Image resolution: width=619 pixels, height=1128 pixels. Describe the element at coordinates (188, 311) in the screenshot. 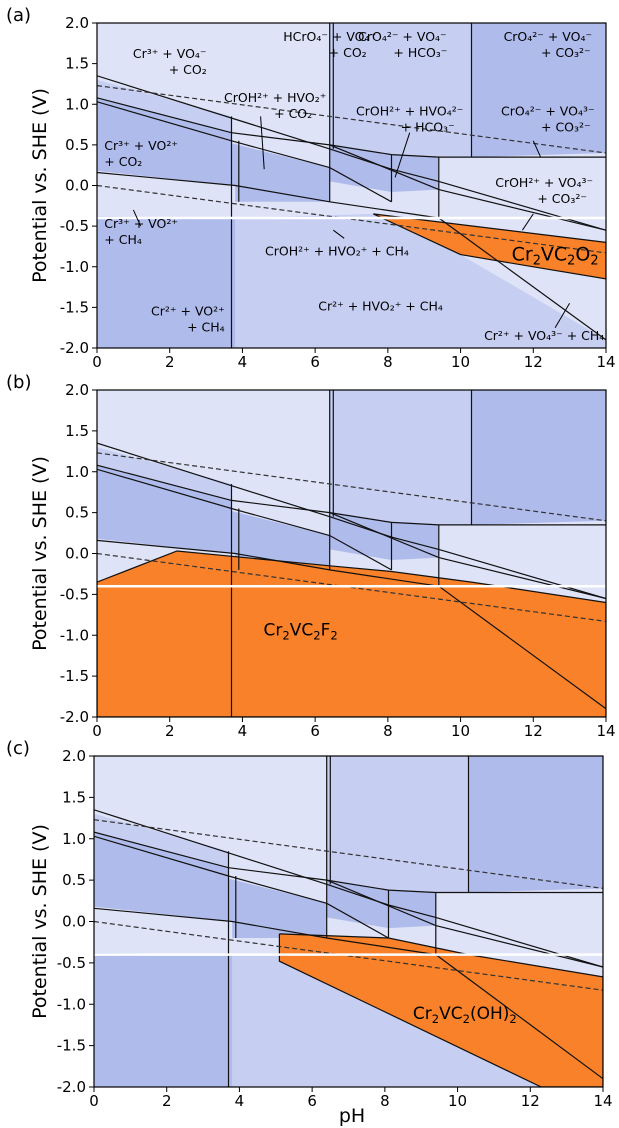

I see `species-label-line: Cr²⁺ + VO²⁺` at that location.